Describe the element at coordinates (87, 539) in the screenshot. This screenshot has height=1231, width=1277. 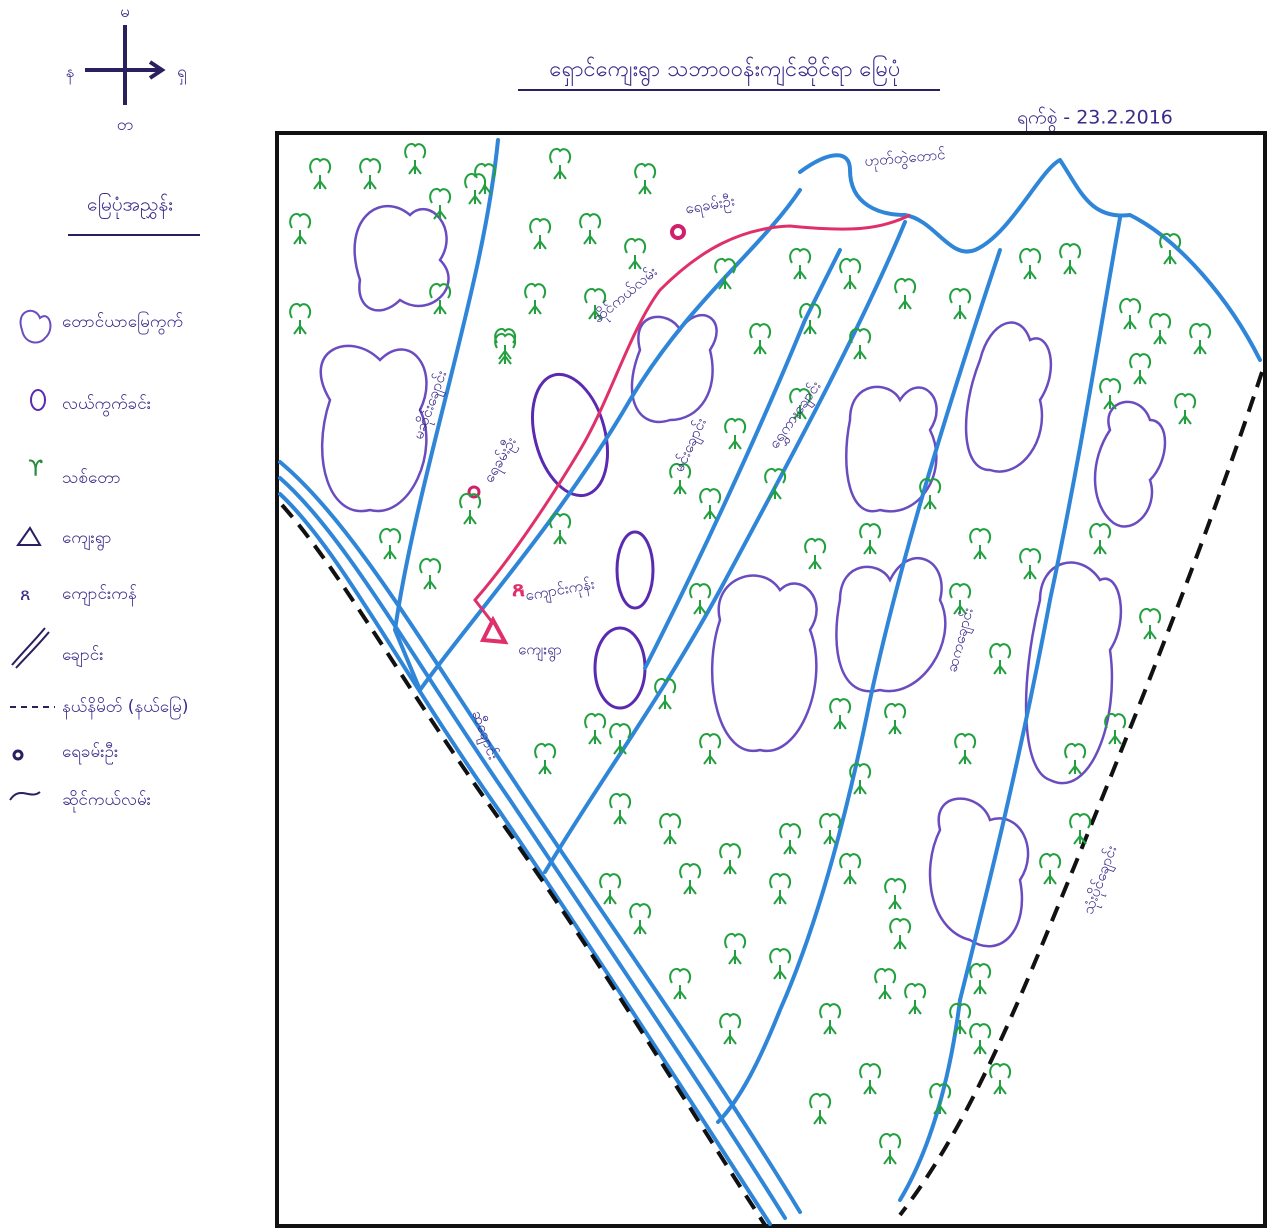
I see `legend-label: ကျေးရွာ` at that location.